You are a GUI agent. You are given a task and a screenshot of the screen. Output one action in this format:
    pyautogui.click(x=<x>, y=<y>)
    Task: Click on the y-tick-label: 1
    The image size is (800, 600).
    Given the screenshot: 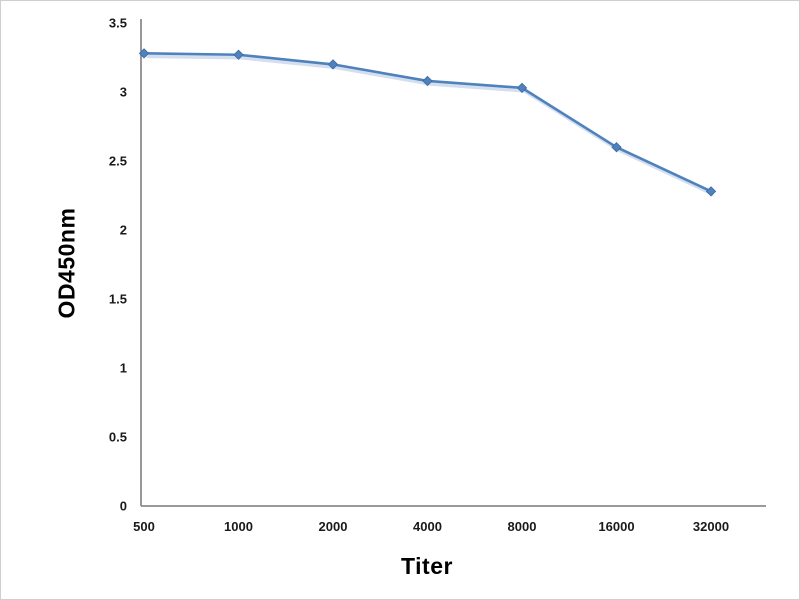 What is the action you would take?
    pyautogui.click(x=123, y=368)
    